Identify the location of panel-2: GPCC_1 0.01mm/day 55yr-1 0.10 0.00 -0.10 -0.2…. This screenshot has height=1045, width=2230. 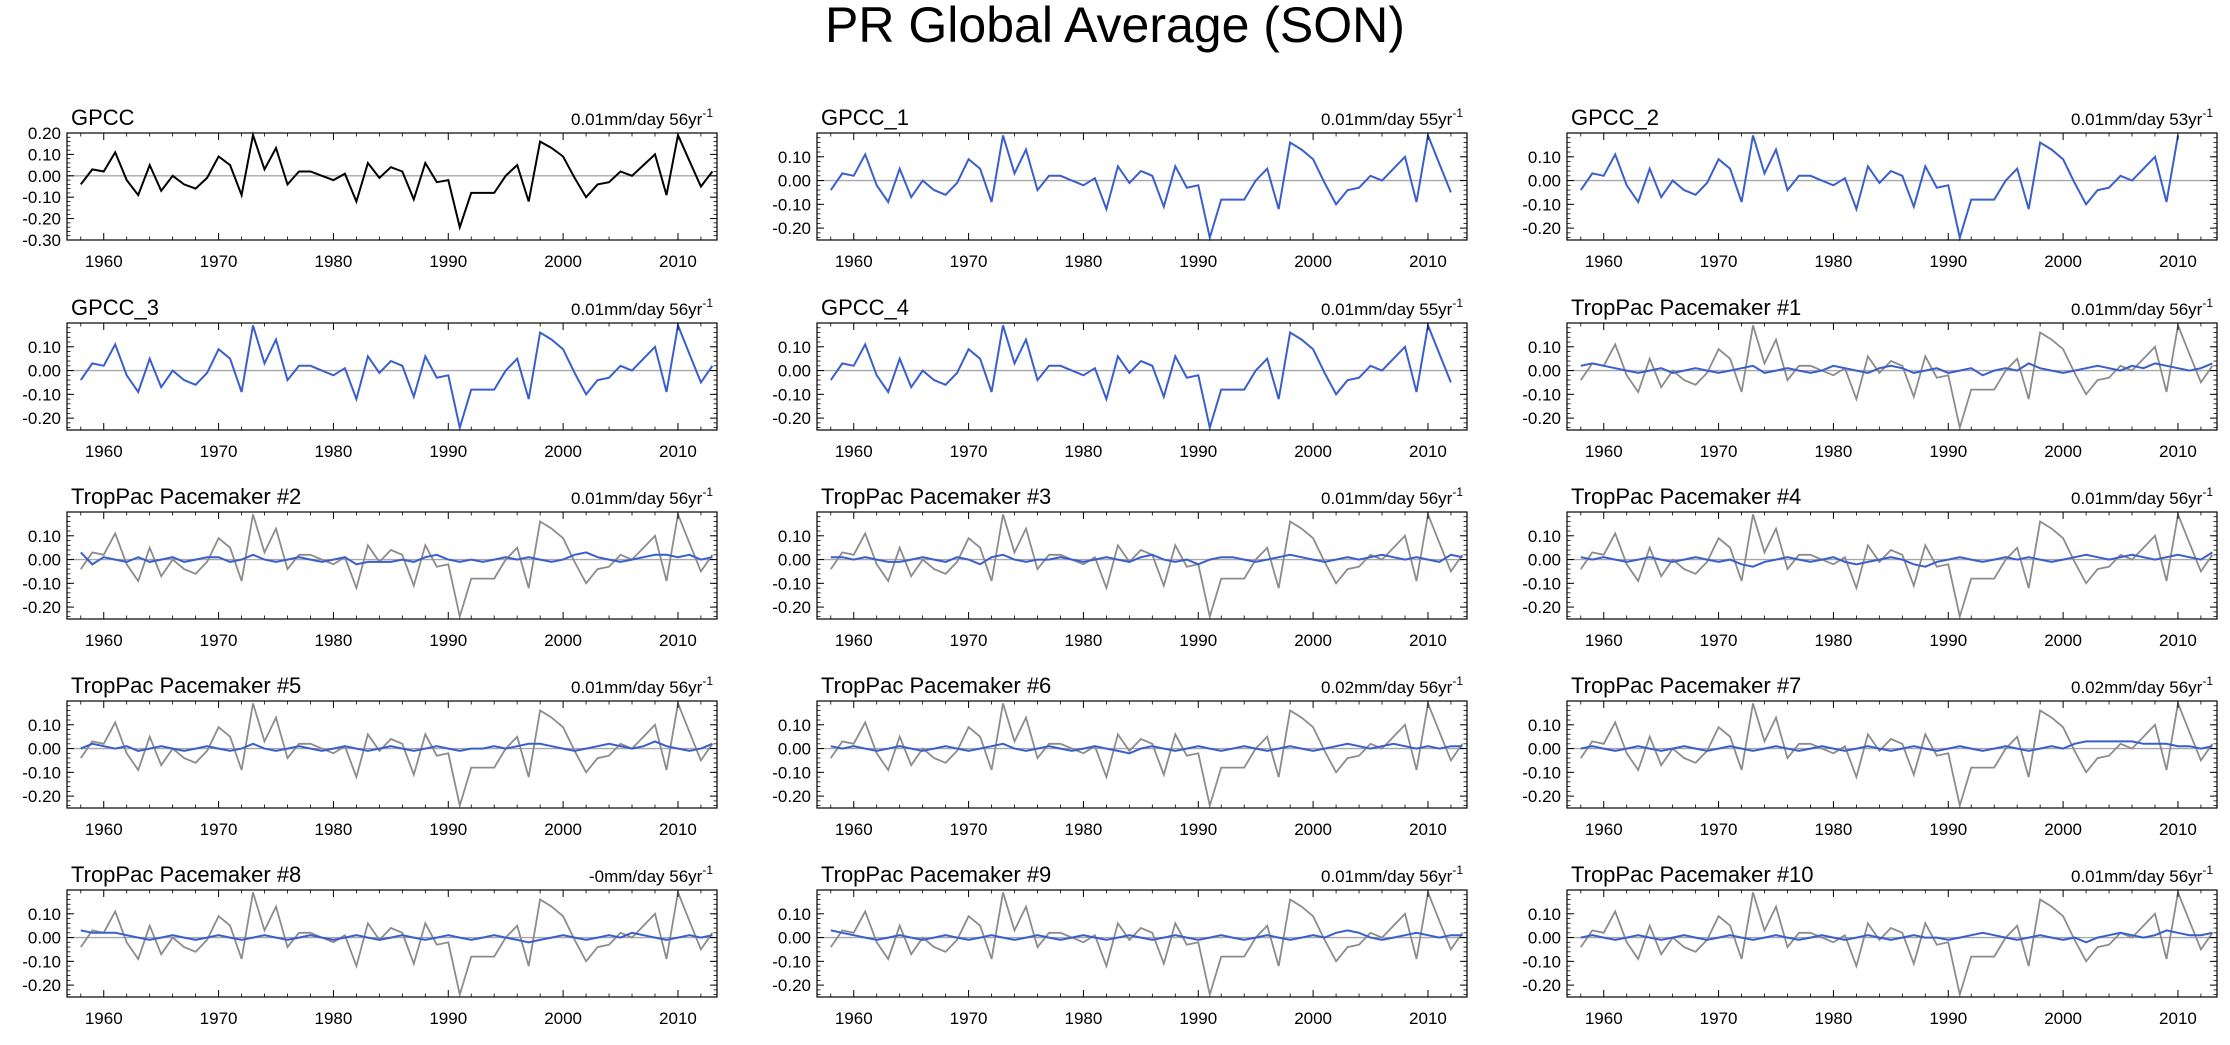
(1120, 188).